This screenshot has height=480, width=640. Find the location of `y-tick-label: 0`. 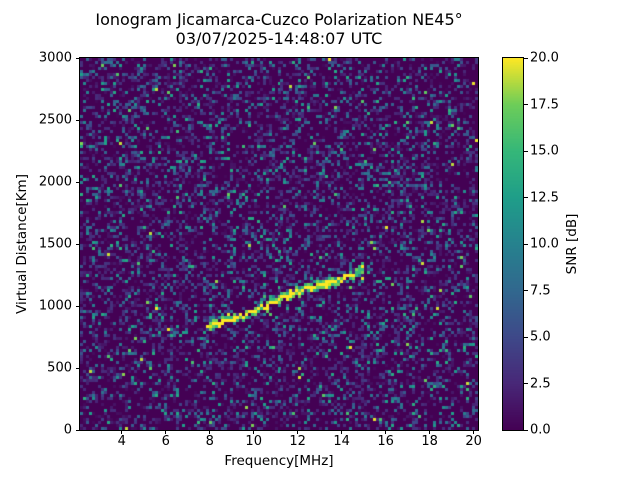

y-tick-label: 0 is located at coordinates (67, 430).